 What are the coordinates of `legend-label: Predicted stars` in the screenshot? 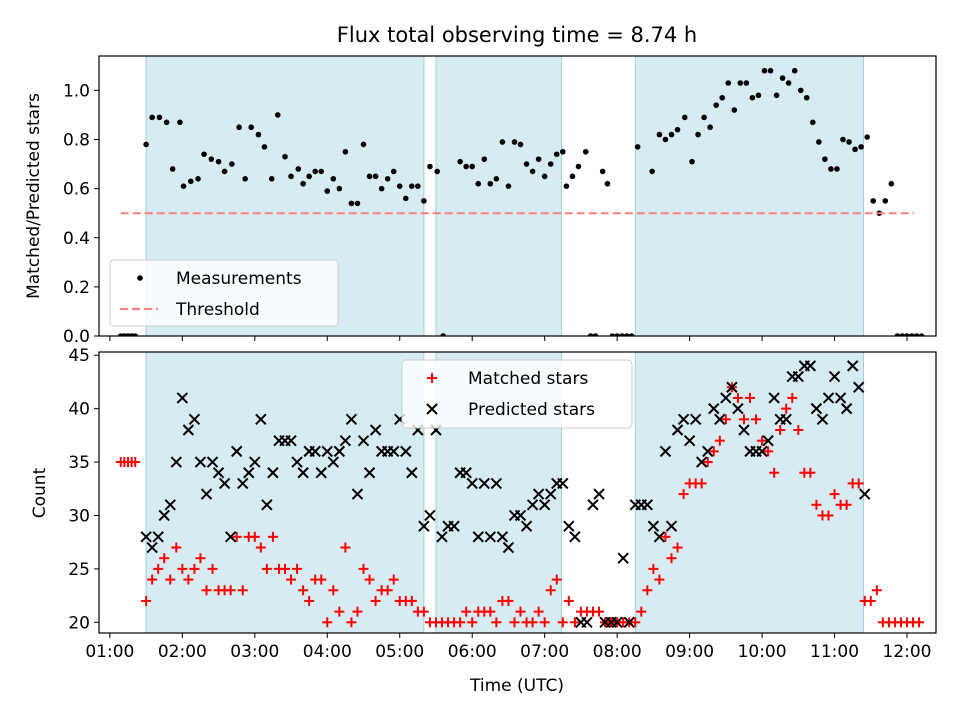 It's located at (531, 410).